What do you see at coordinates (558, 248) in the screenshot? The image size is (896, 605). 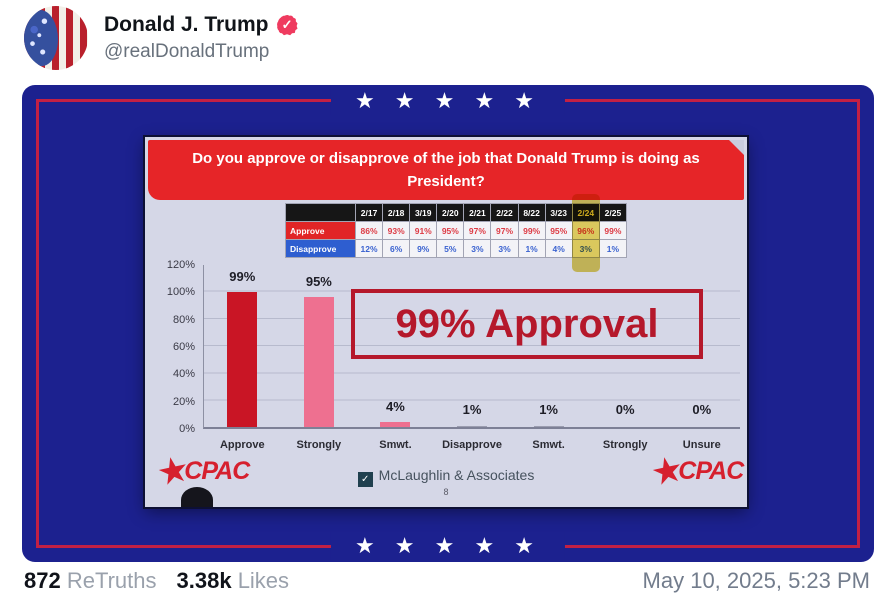 I see `table-value-cell: 4%` at bounding box center [558, 248].